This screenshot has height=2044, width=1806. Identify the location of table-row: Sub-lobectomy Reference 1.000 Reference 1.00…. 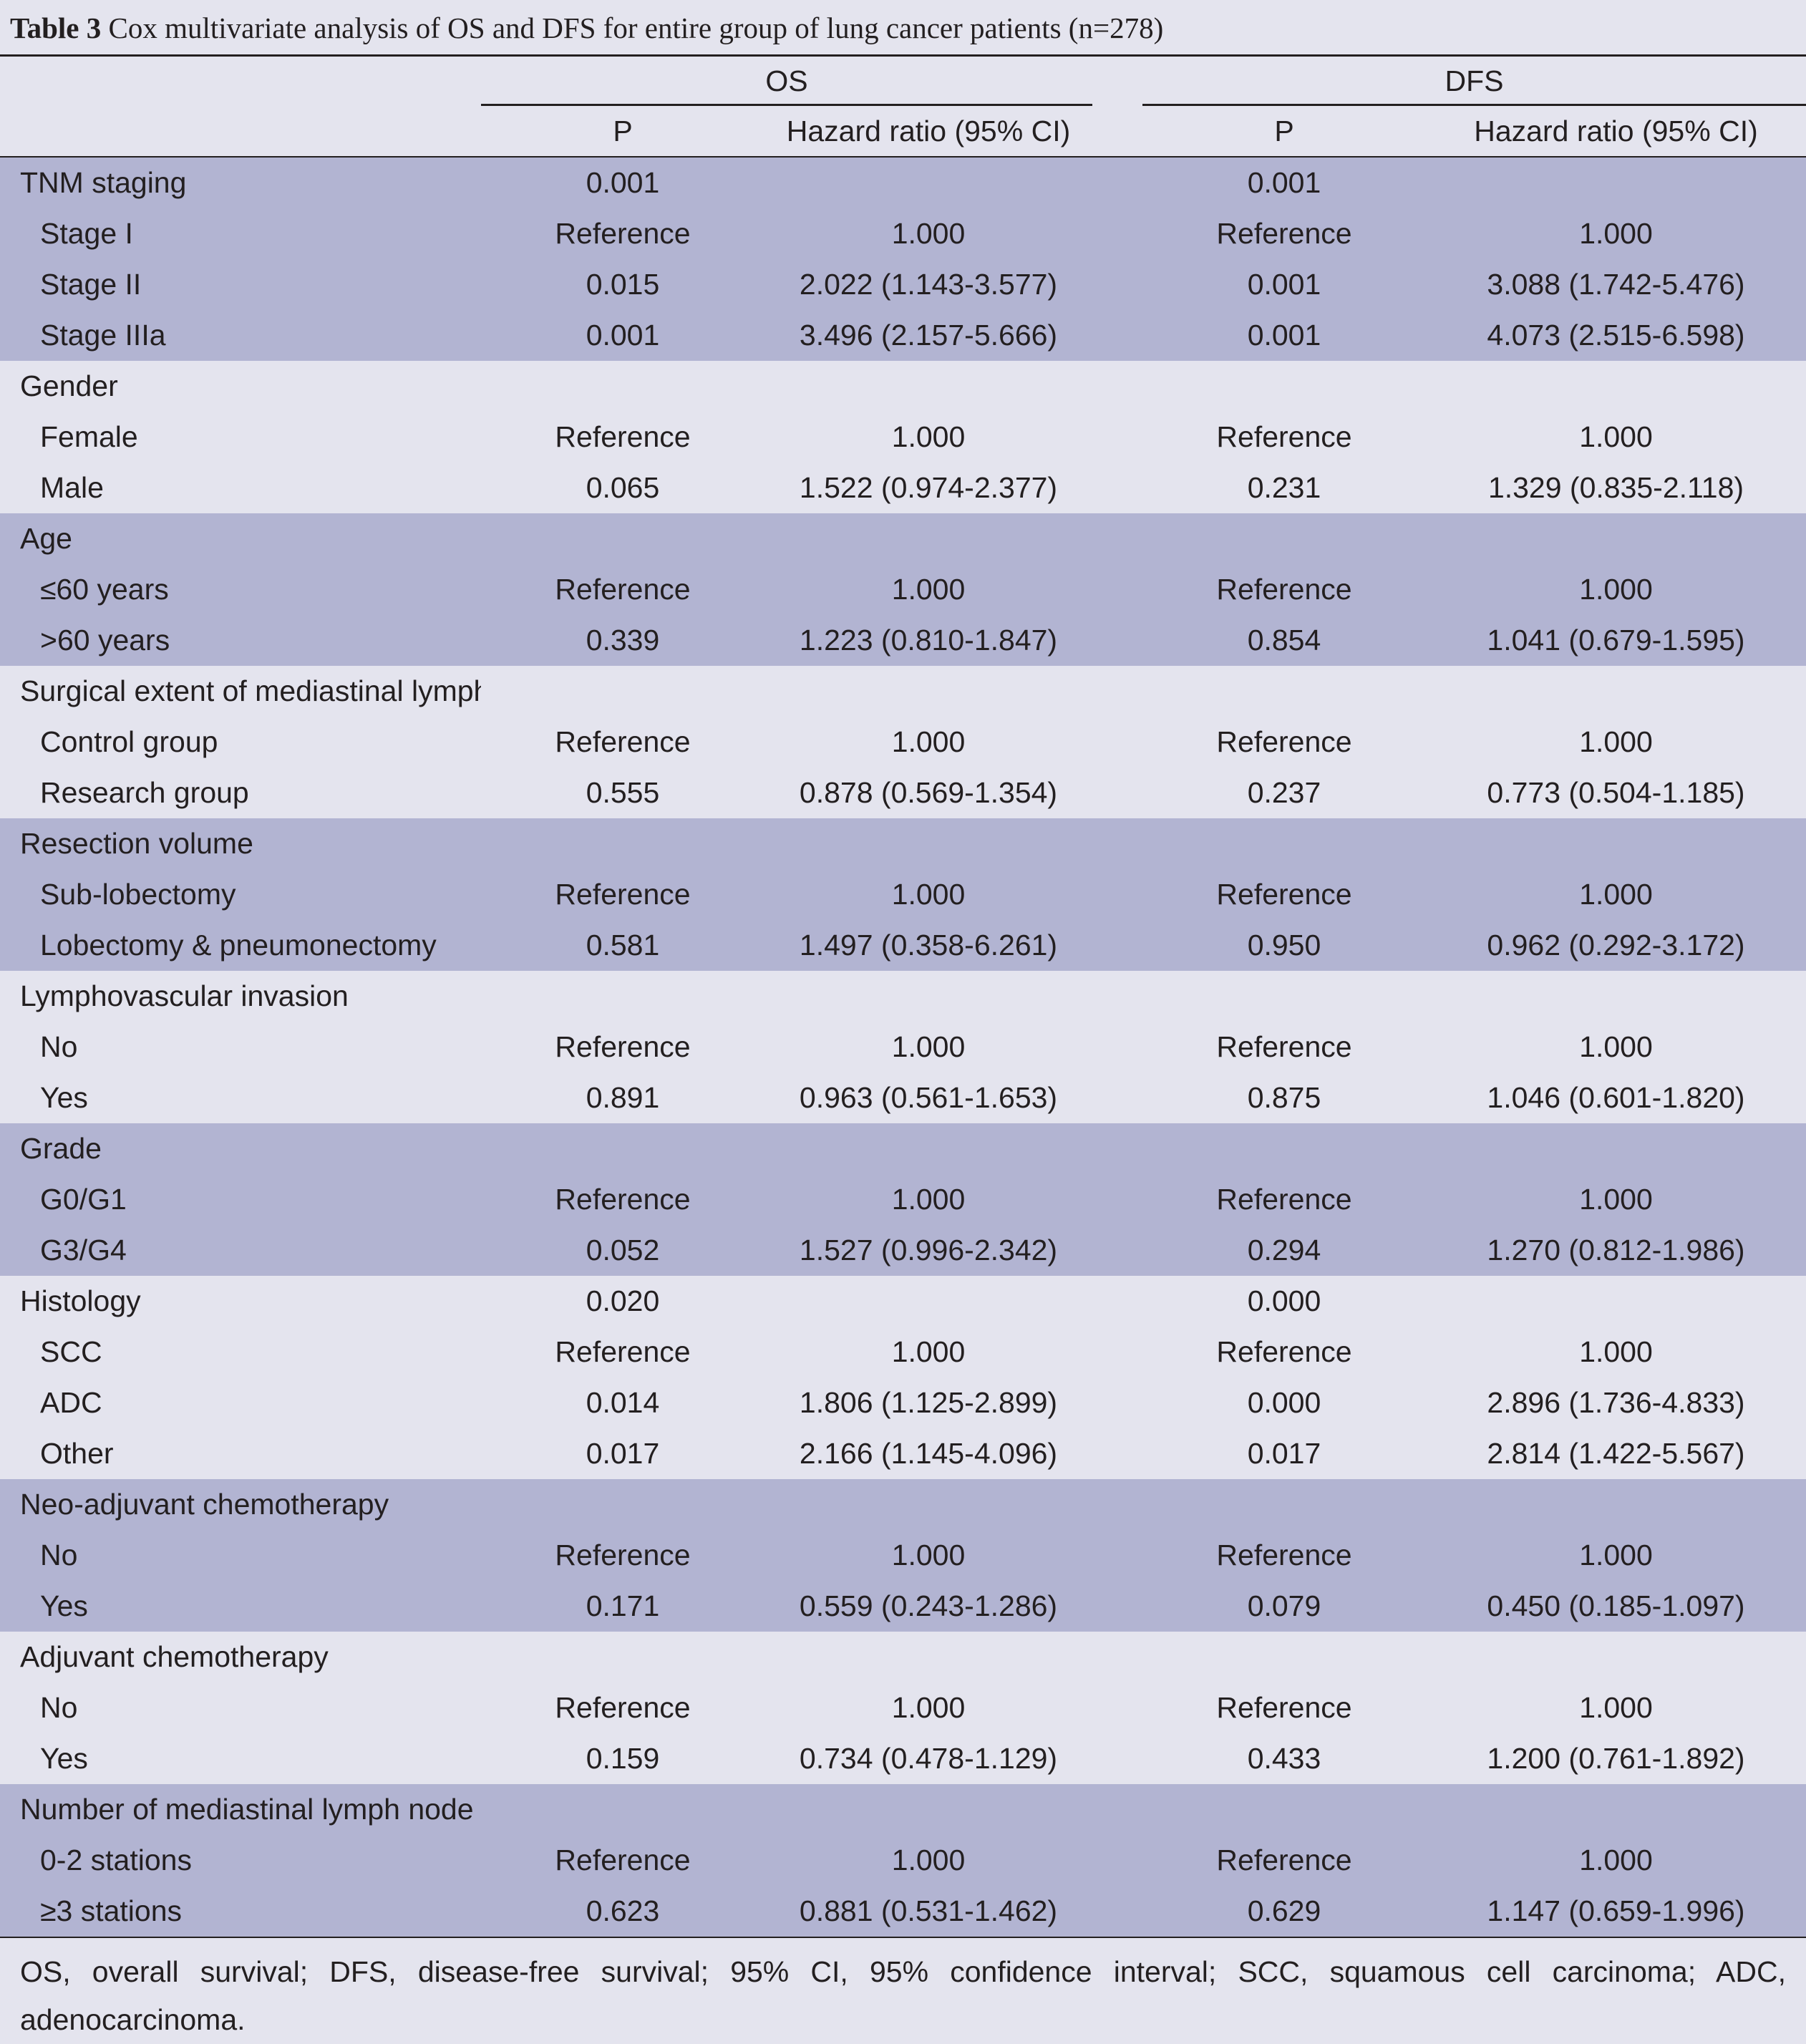
(903, 895).